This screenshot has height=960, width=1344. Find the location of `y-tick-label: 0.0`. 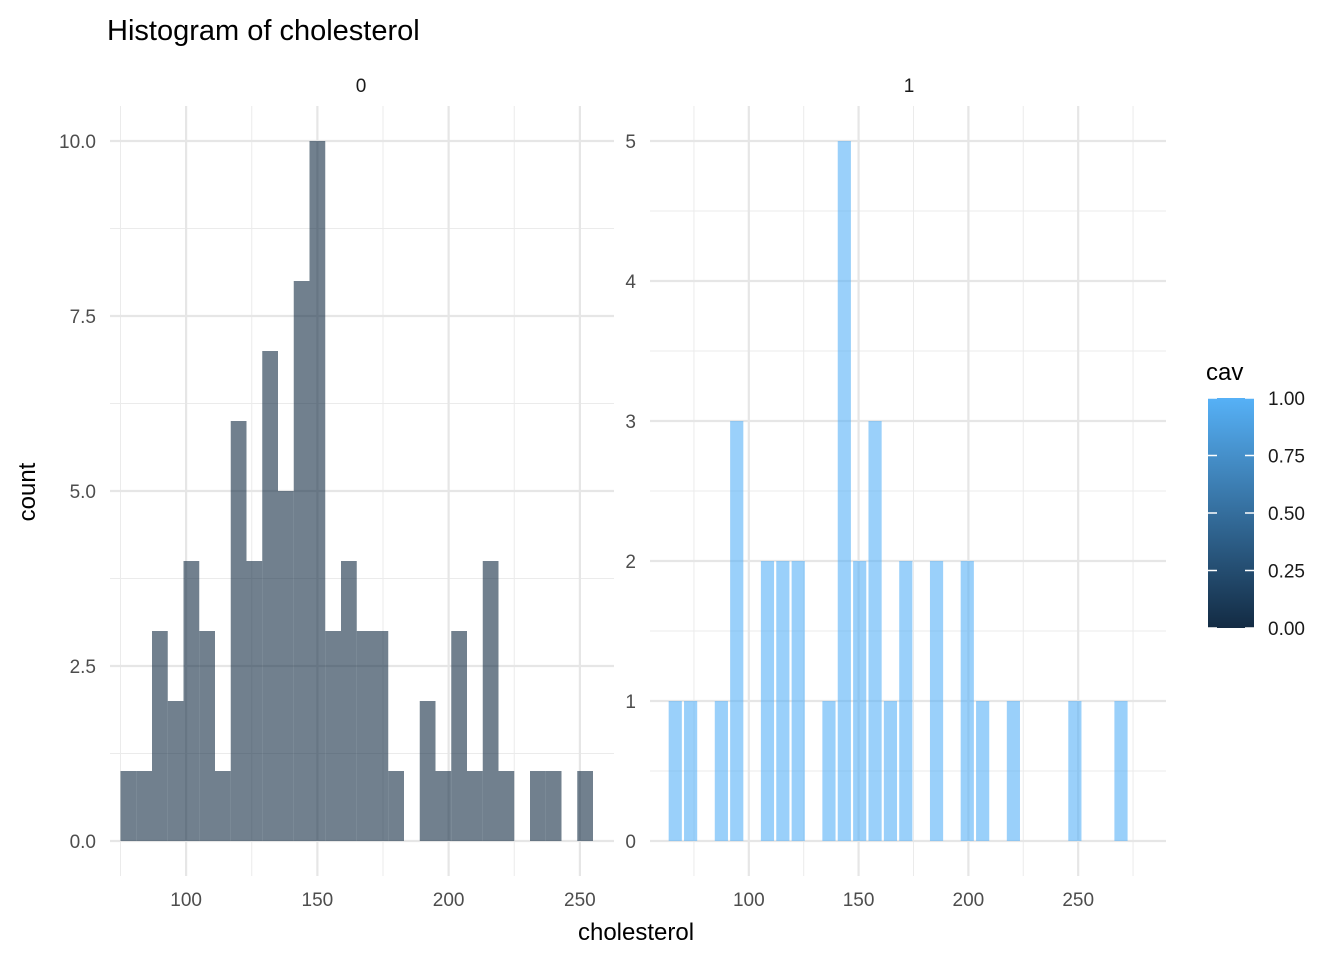

y-tick-label: 0.0 is located at coordinates (83, 842).